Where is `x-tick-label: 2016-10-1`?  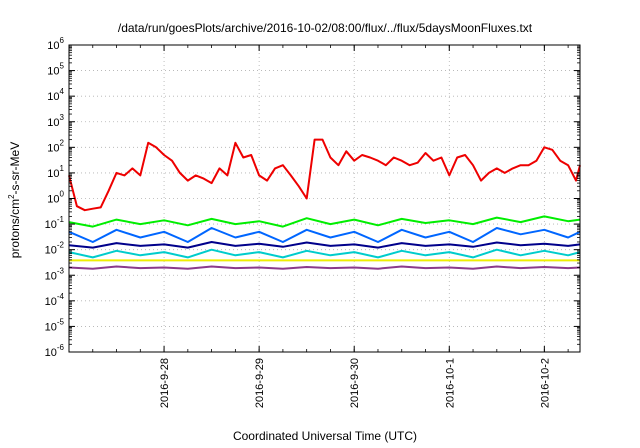
x-tick-label: 2016-10-1 is located at coordinates (450, 383).